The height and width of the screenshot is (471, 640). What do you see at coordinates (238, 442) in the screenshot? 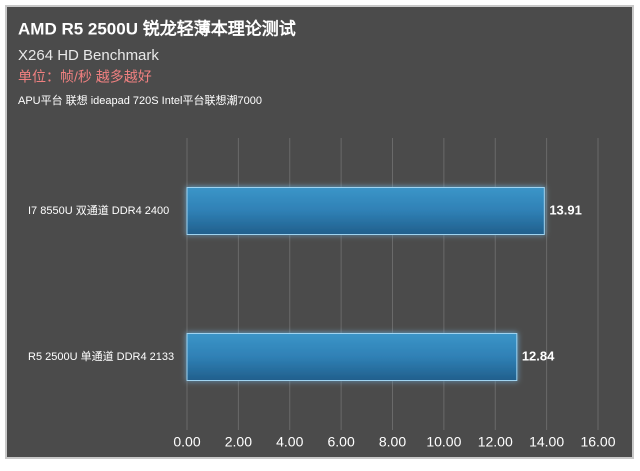
I see `x-tick-label: 2.00` at bounding box center [238, 442].